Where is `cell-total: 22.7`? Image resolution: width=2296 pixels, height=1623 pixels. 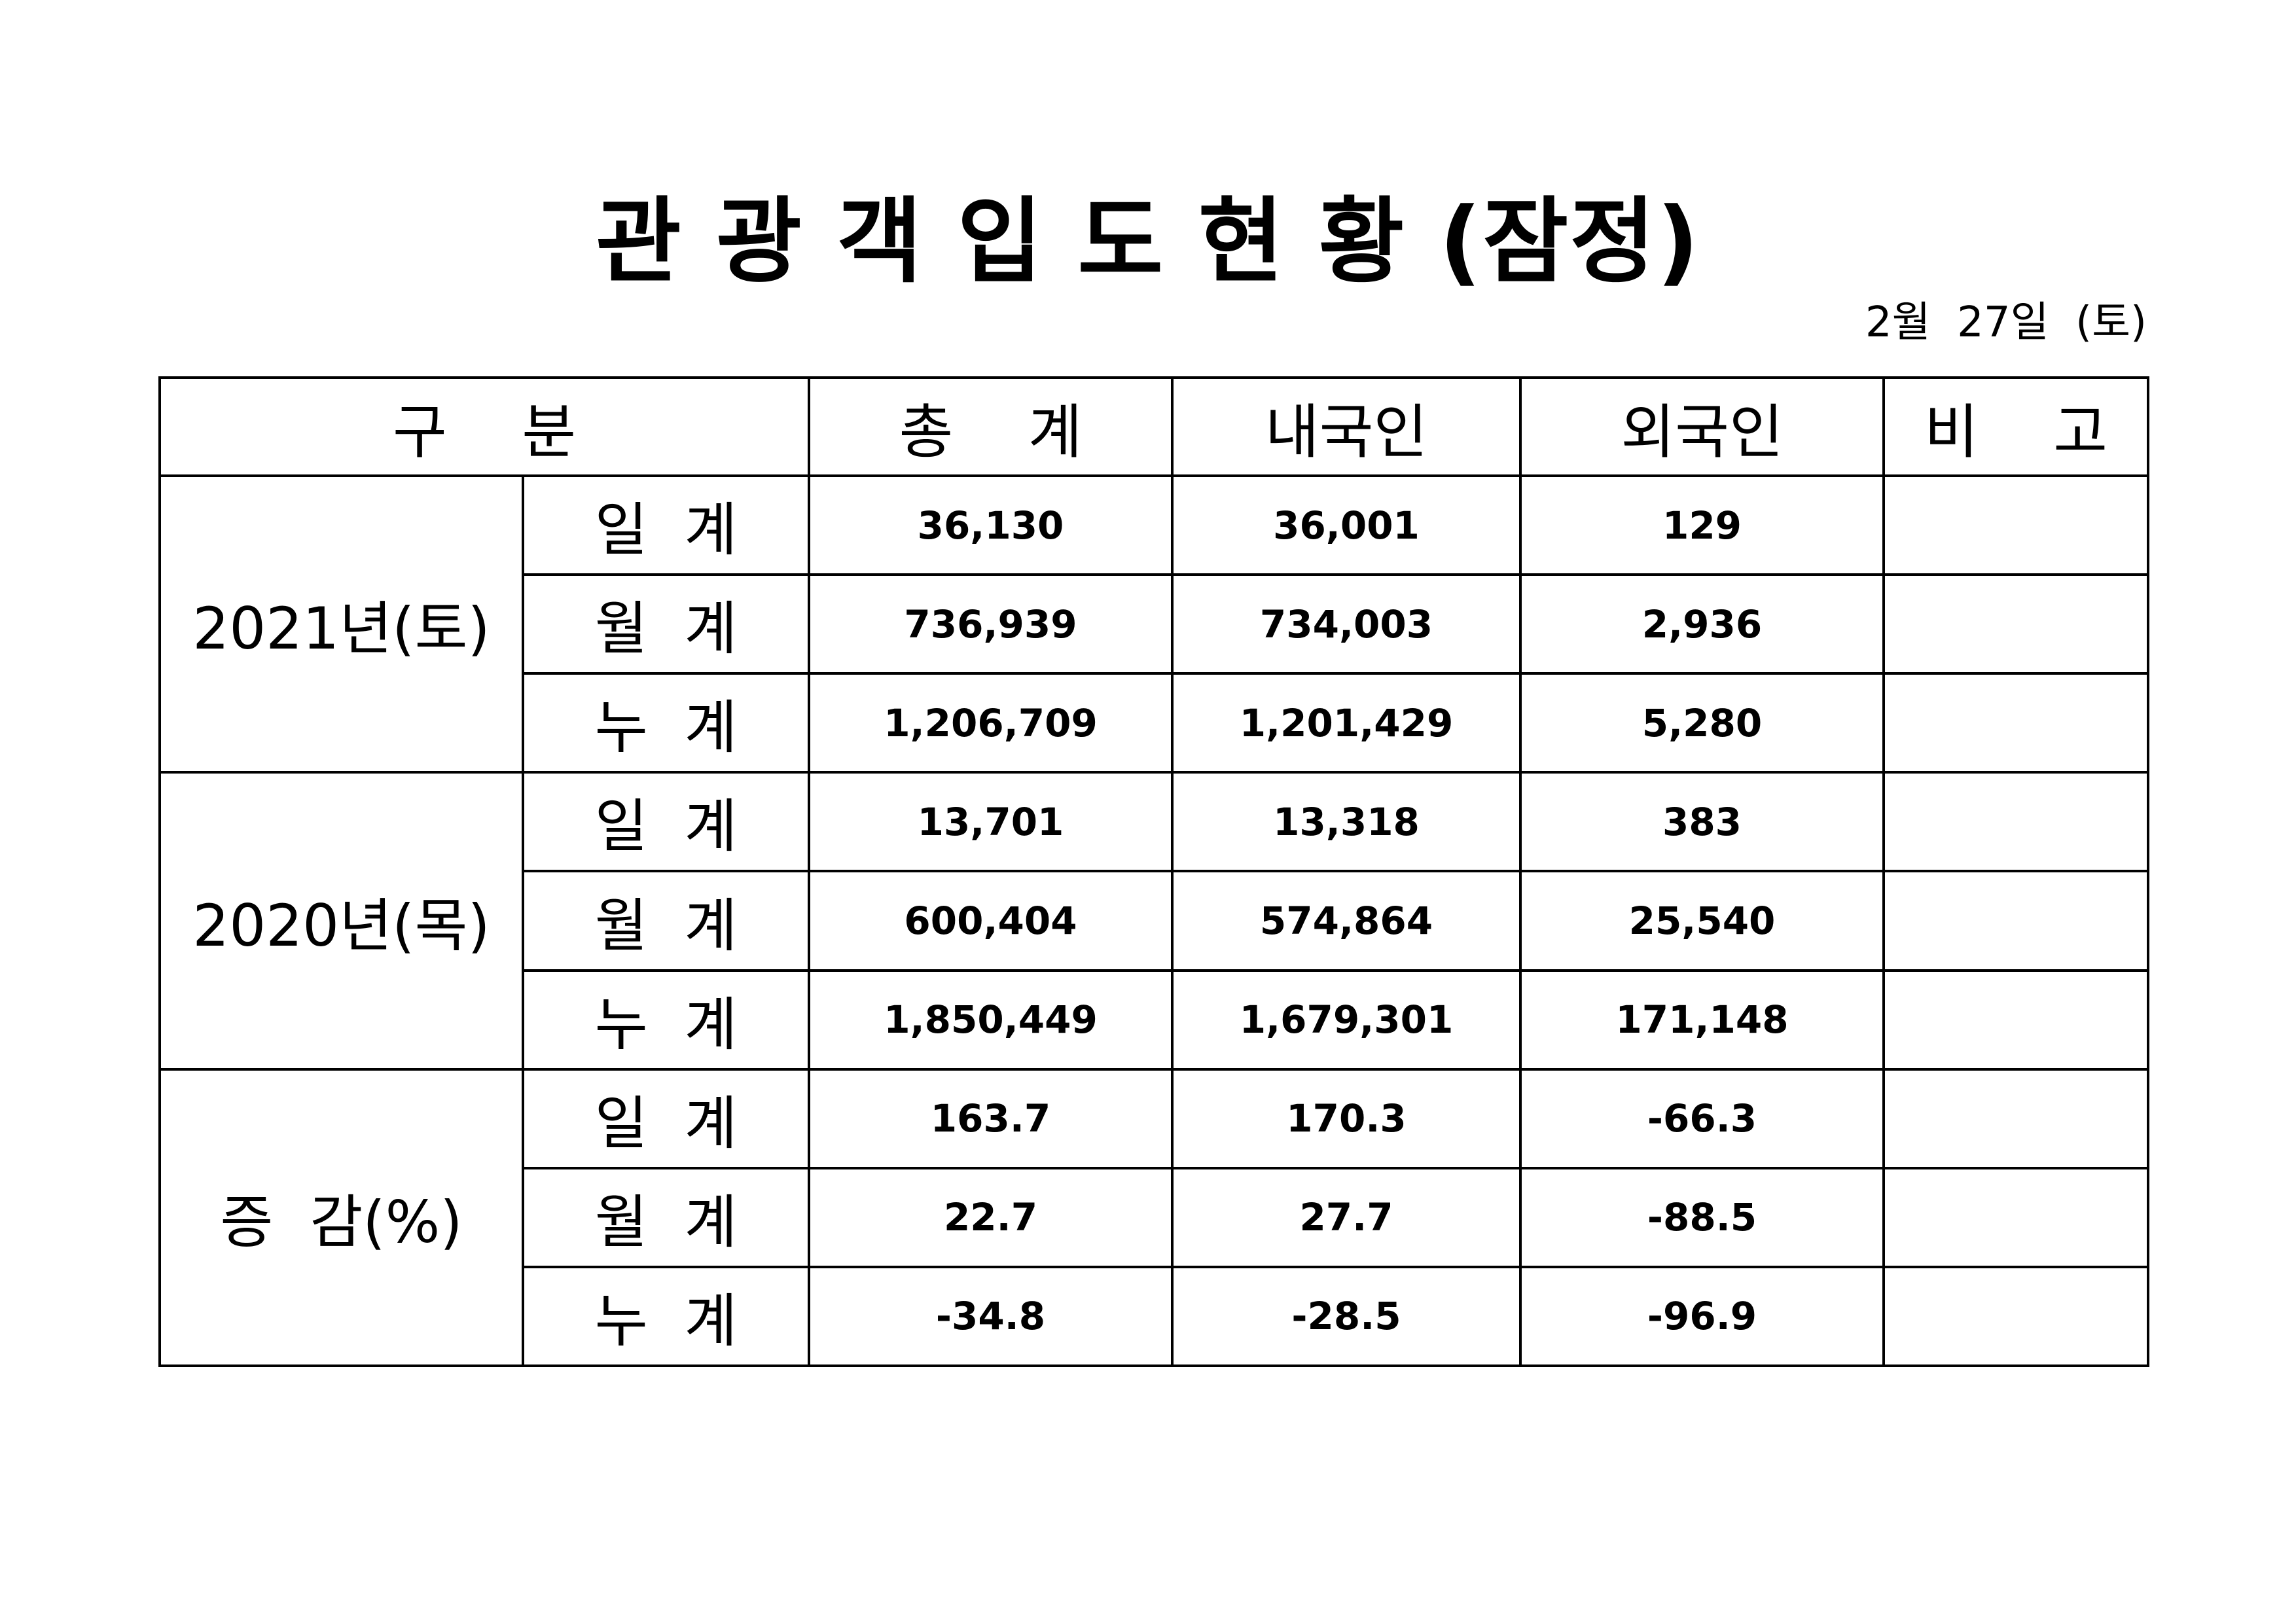
cell-total: 22.7 is located at coordinates (991, 1217).